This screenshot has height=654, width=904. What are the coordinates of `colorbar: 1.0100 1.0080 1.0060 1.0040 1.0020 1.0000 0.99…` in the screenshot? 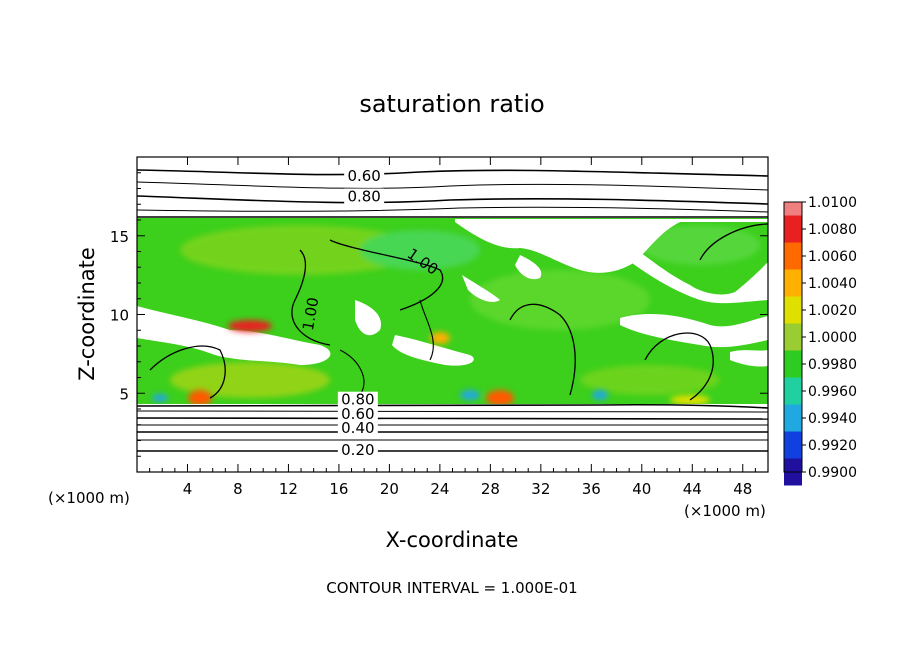 It's located at (820, 340).